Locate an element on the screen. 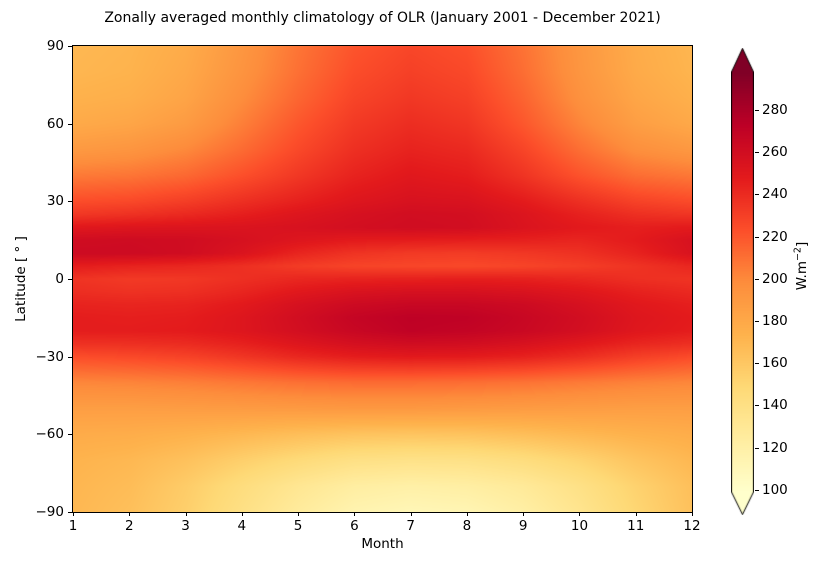  x-tick-label: 12 is located at coordinates (692, 526).